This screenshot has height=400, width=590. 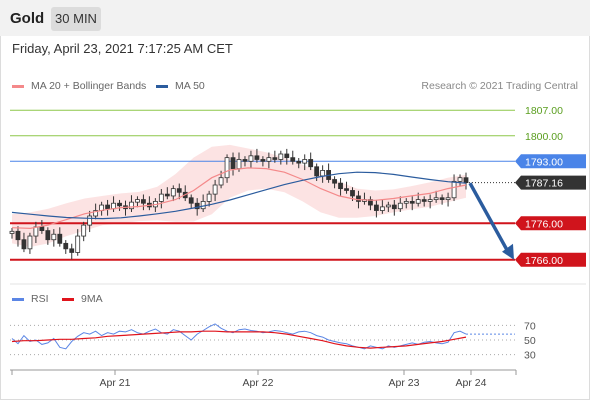 I want to click on ma50-line, so click(x=239, y=195).